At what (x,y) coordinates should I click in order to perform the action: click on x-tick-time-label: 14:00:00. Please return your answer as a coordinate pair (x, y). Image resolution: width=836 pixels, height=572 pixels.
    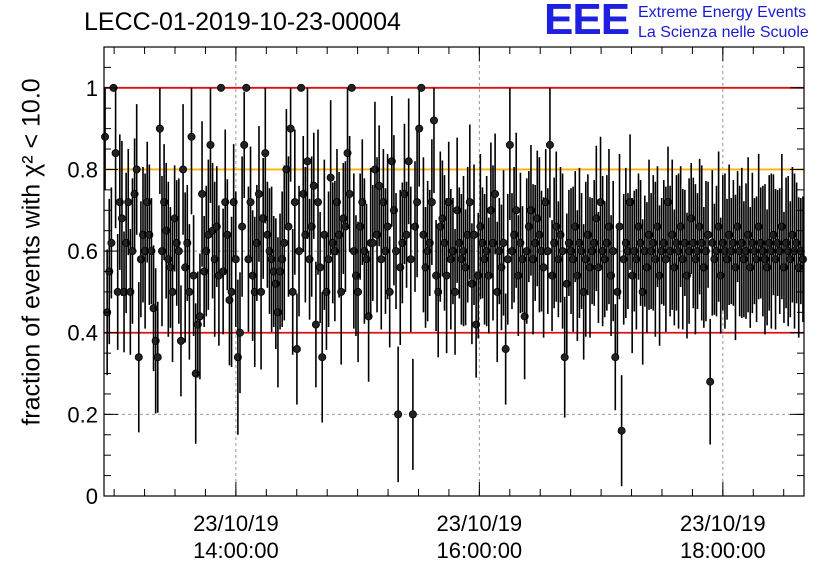
    Looking at the image, I should click on (236, 550).